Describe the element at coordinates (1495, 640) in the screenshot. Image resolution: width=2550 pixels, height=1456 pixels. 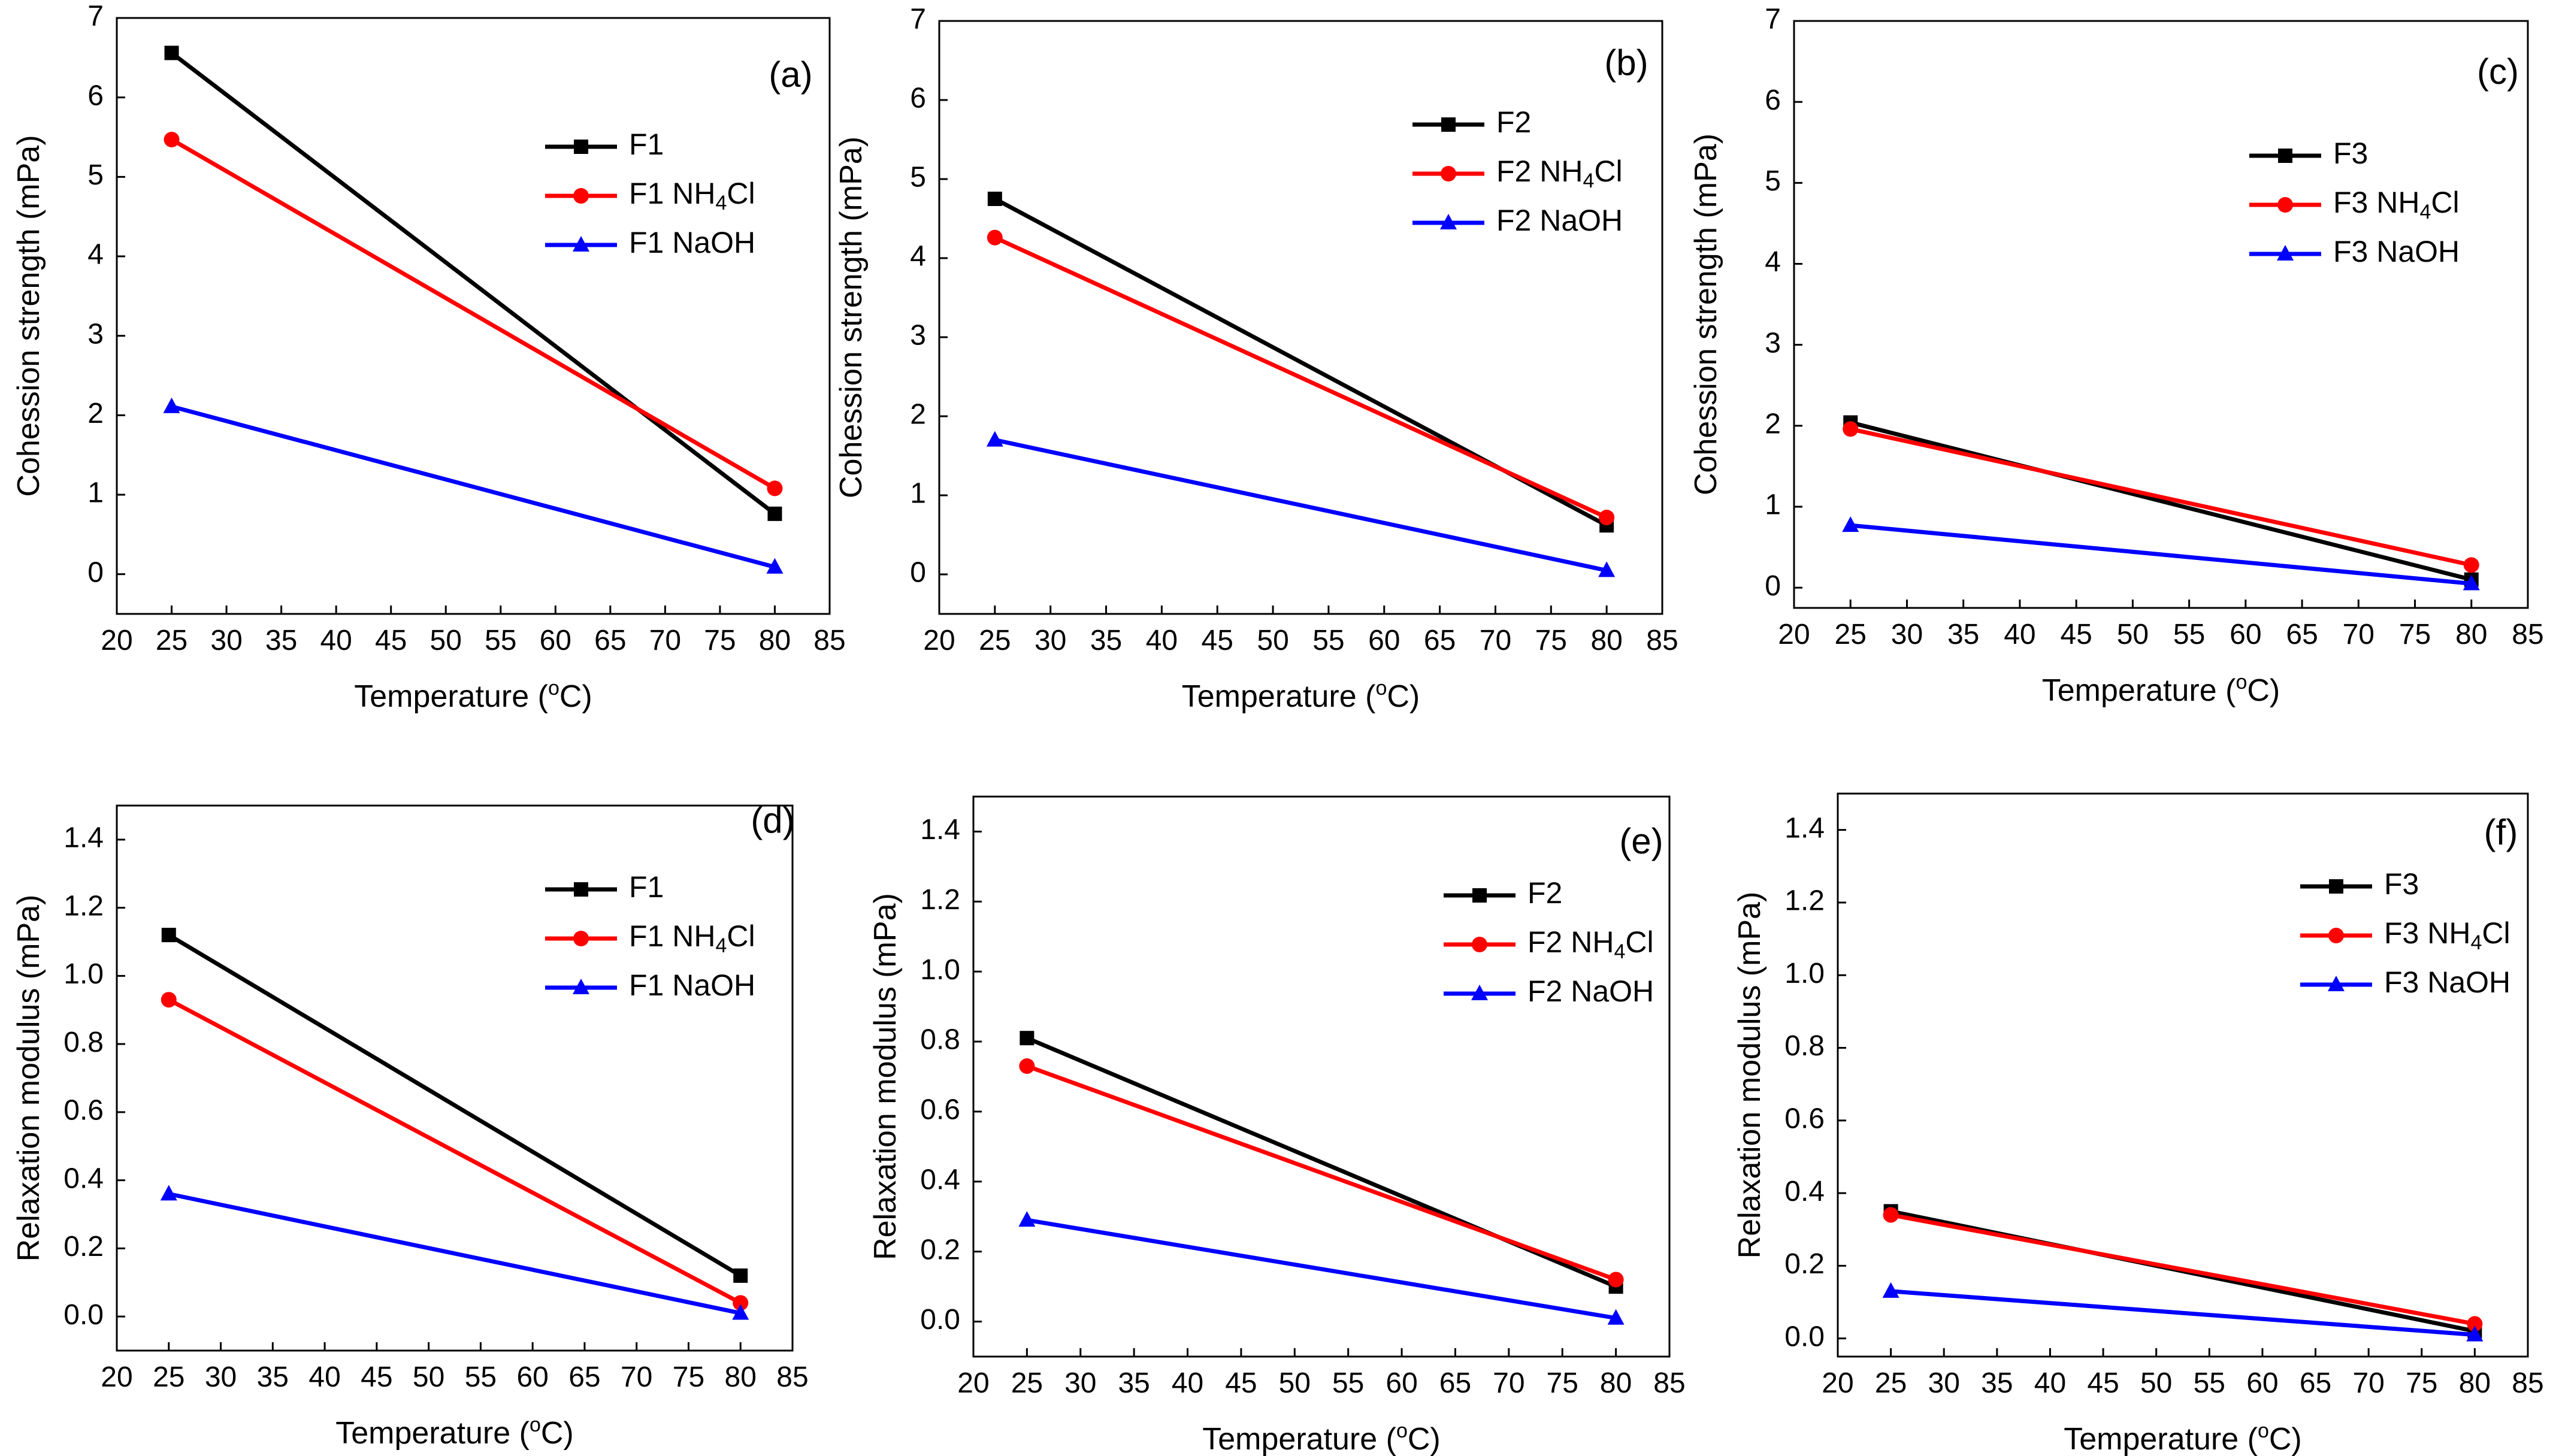
I see `x-tick-label: 70` at that location.